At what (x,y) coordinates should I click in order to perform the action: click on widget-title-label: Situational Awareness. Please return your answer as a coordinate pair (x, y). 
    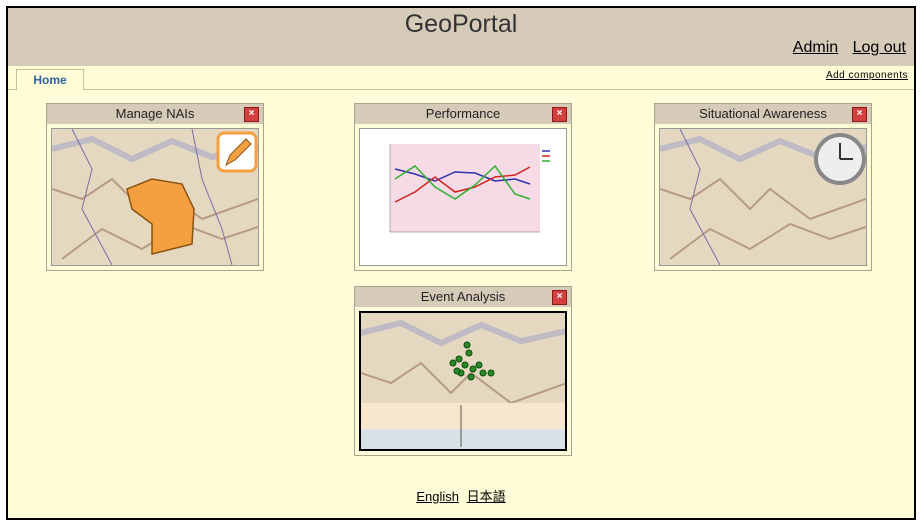
    Looking at the image, I should click on (763, 113).